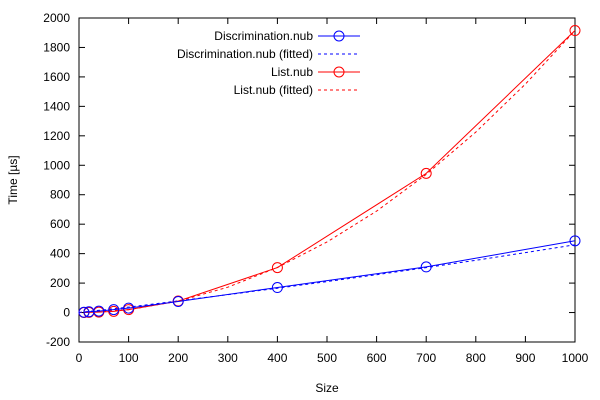 The width and height of the screenshot is (600, 400). What do you see at coordinates (377, 358) in the screenshot?
I see `x-tick-label: 600` at bounding box center [377, 358].